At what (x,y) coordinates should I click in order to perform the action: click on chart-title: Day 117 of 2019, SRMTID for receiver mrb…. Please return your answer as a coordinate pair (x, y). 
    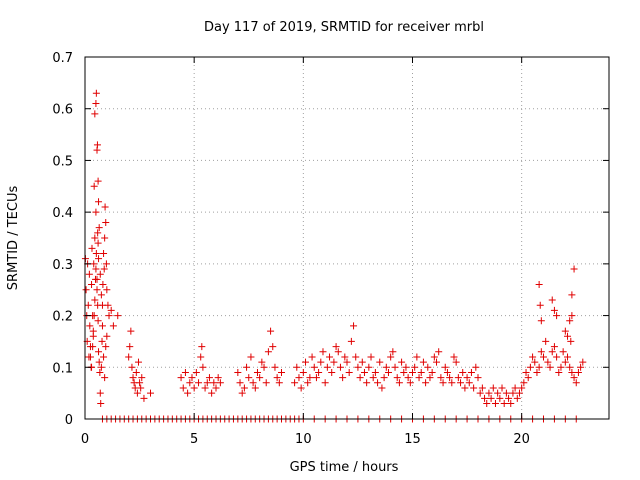
    Looking at the image, I should click on (344, 27).